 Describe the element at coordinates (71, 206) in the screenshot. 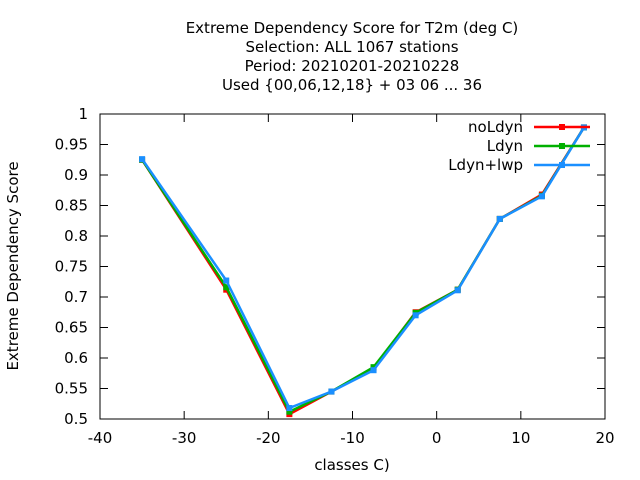

I see `y-tick-label: 0.85` at that location.